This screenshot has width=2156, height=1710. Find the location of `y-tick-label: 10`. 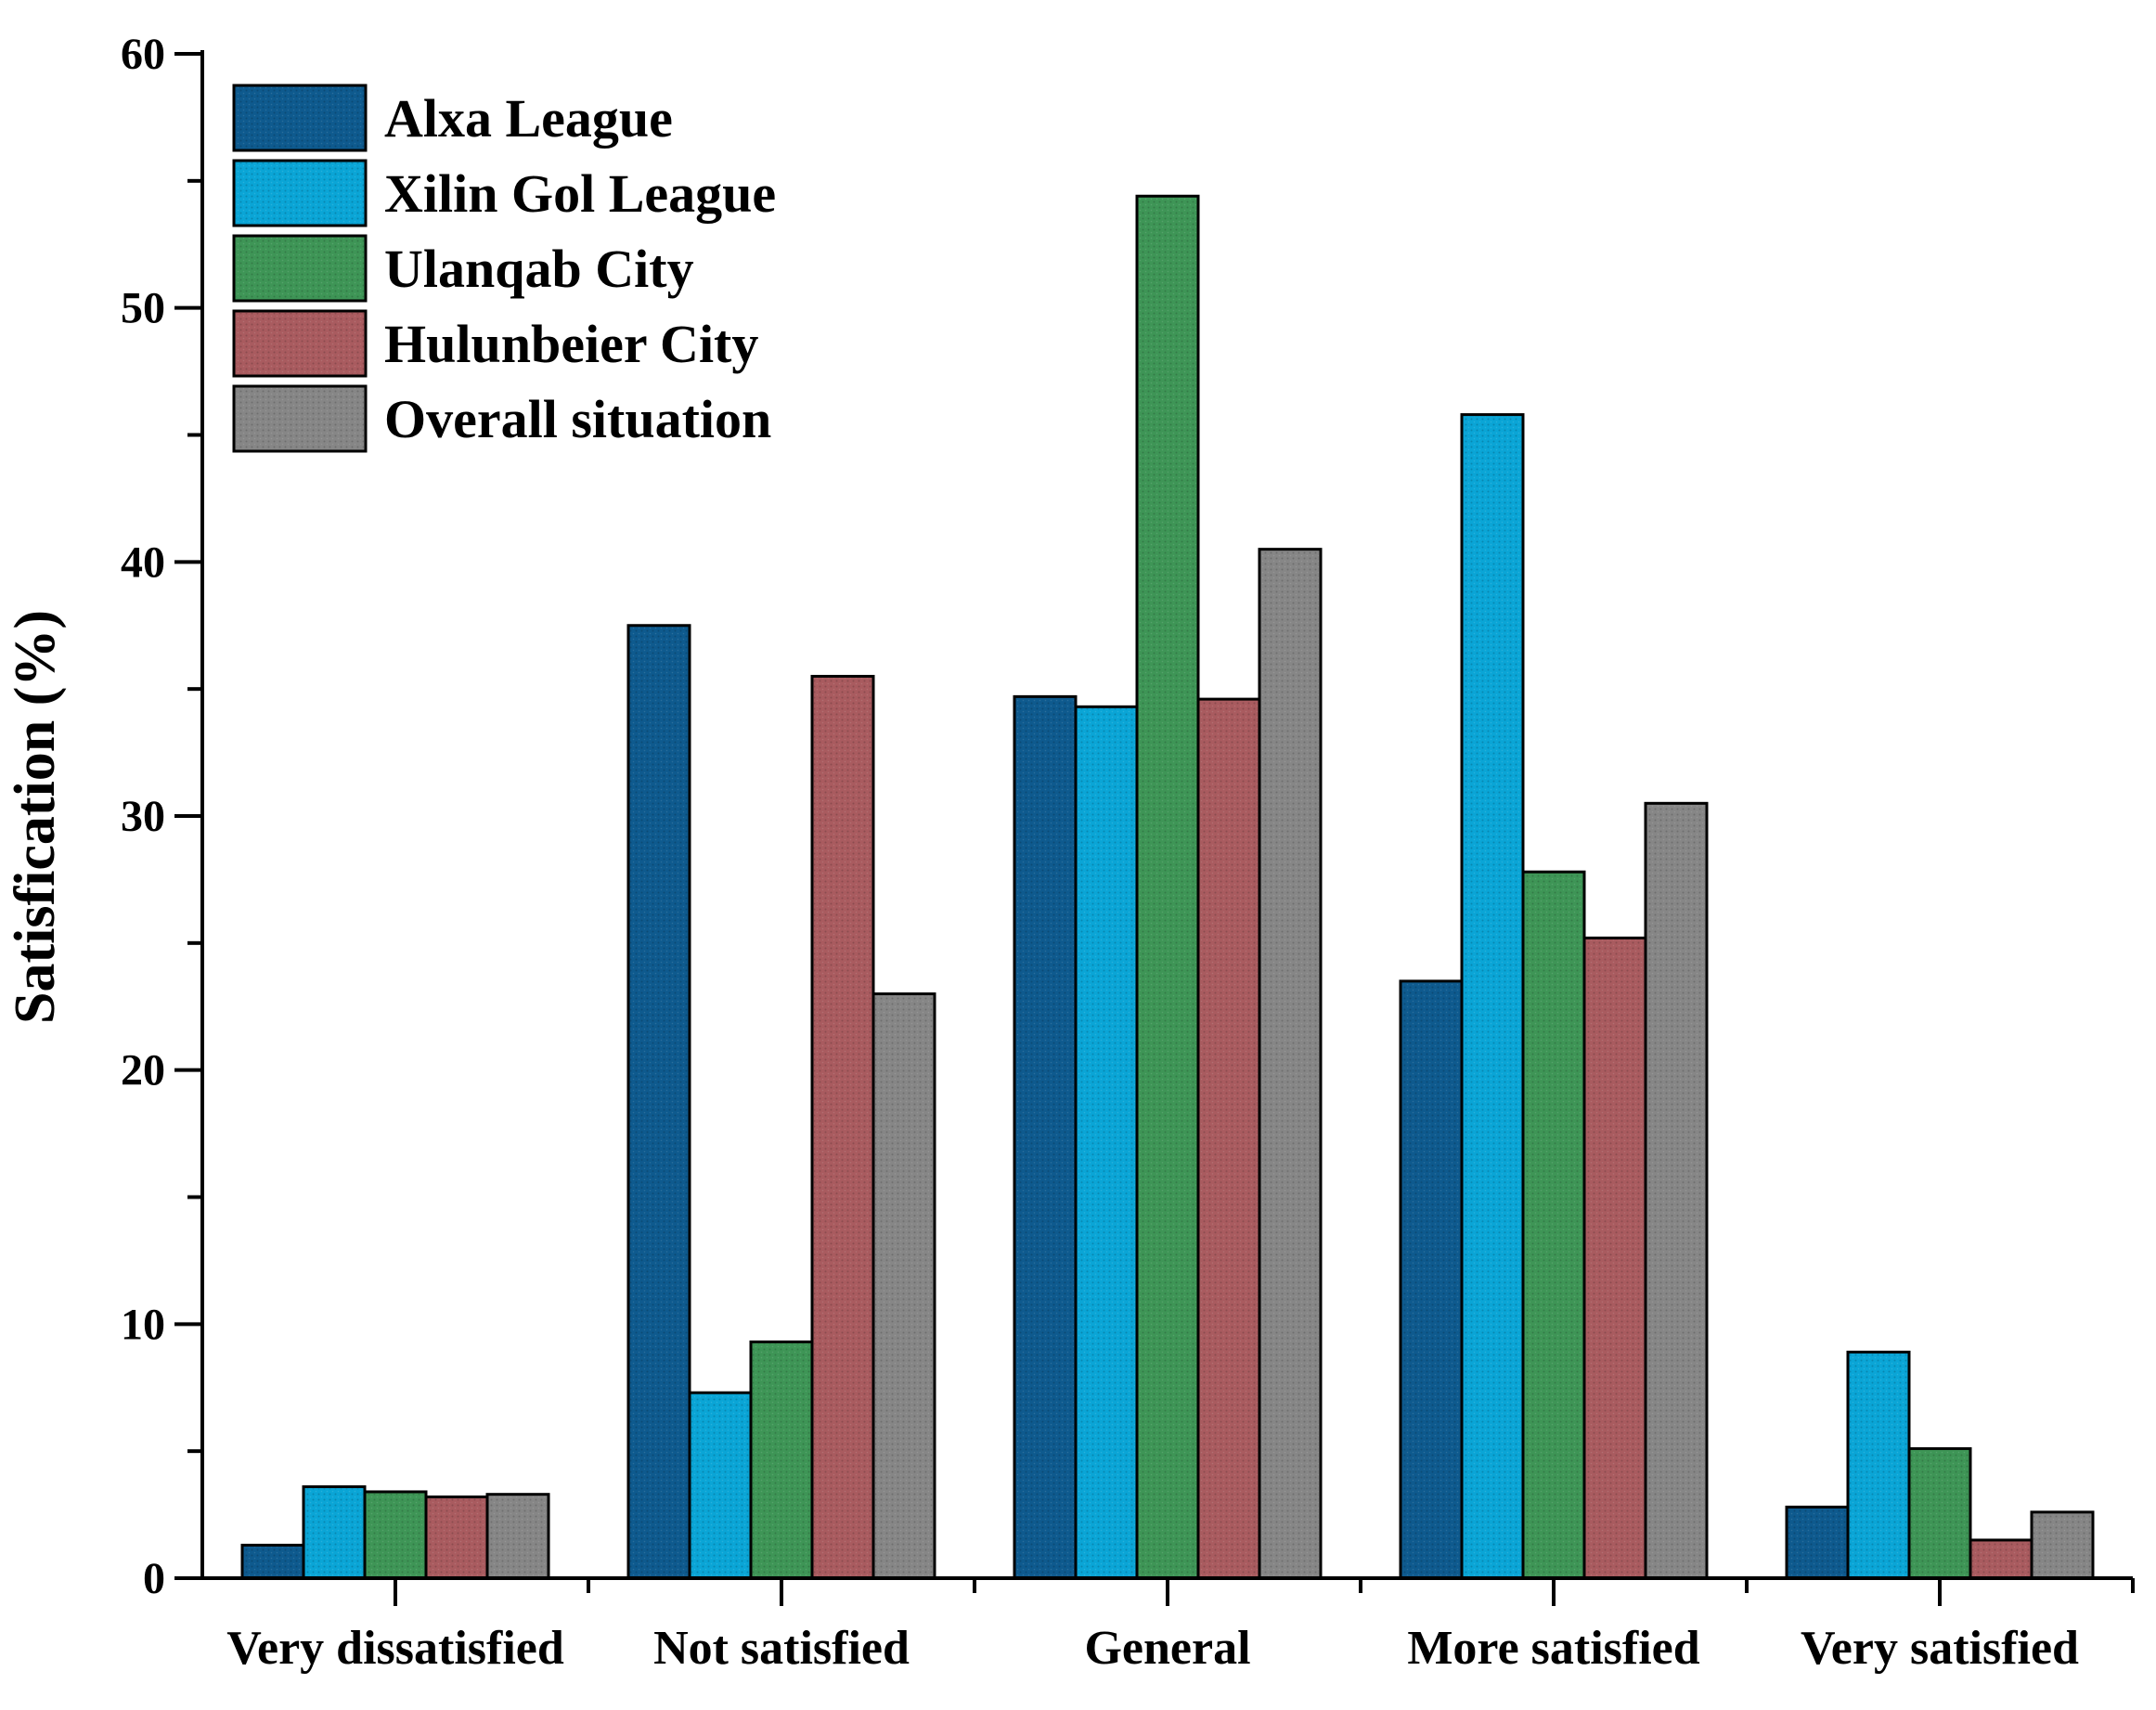

y-tick-label: 10 is located at coordinates (143, 1324).